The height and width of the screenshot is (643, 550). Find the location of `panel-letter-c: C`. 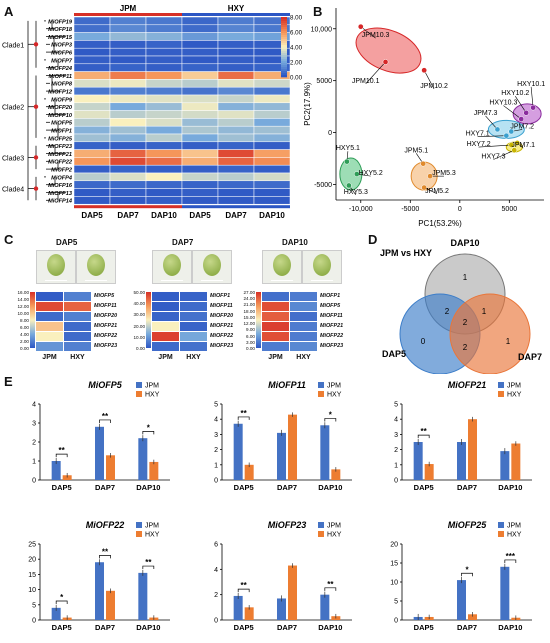

panel-letter-c: C is located at coordinates (9, 239).